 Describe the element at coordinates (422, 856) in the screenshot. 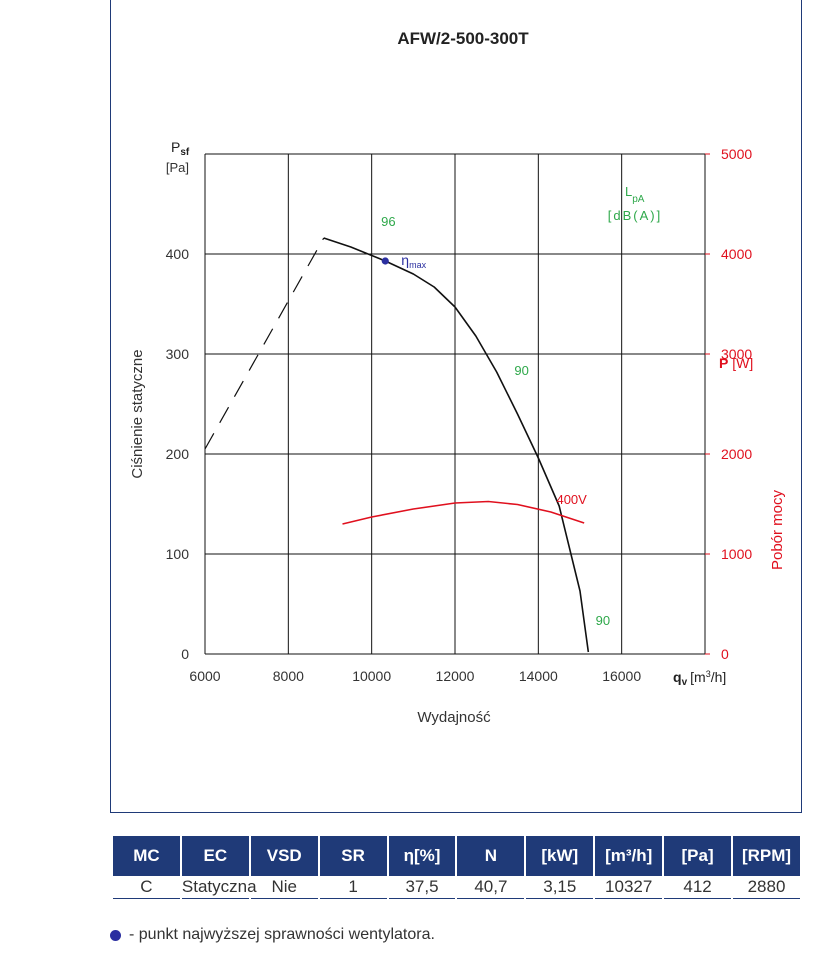

I see `header-cell: η[%]` at that location.